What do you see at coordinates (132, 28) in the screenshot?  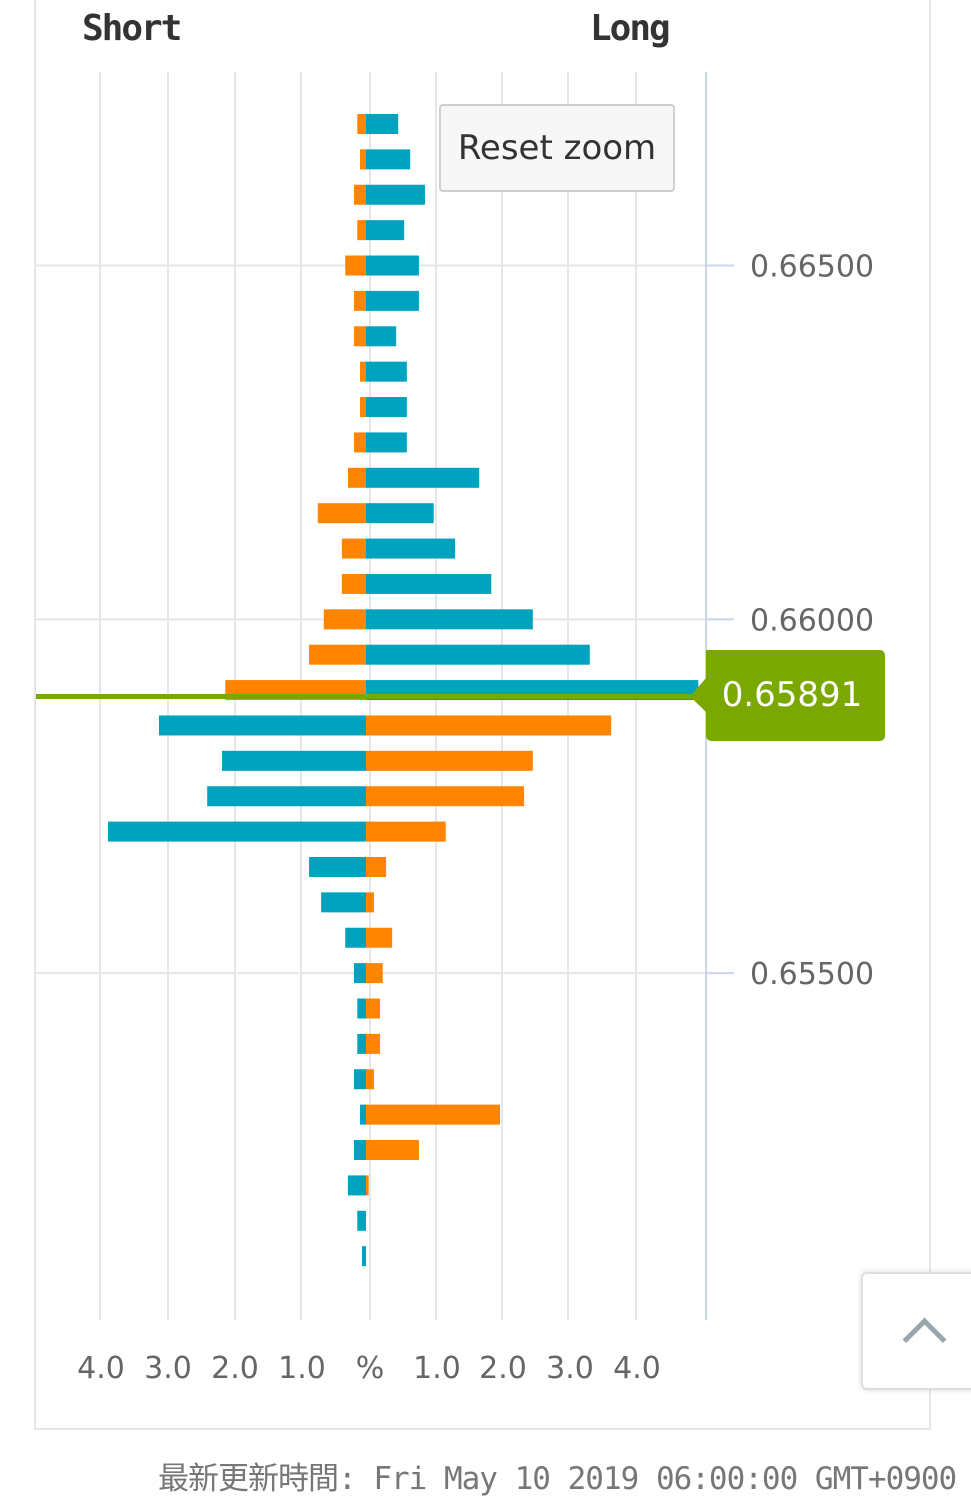 I see `short-header: Short` at bounding box center [132, 28].